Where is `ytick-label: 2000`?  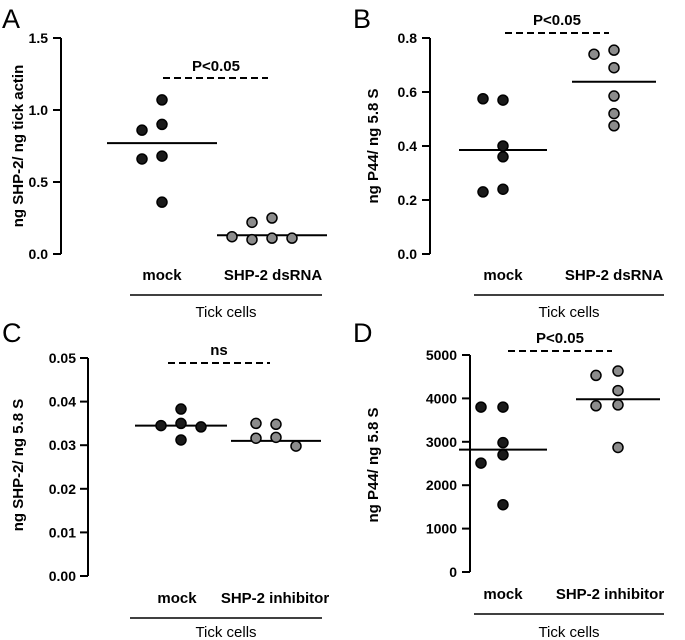 ytick-label: 2000 is located at coordinates (441, 485).